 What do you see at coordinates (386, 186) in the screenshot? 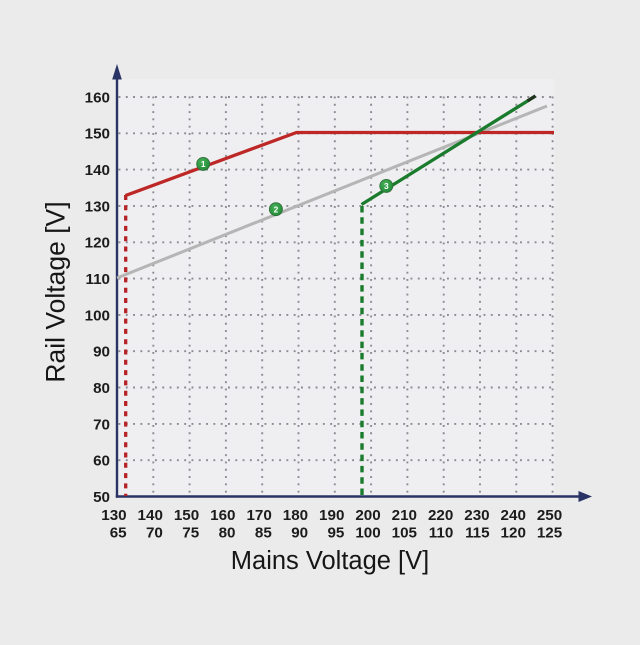
I see `svg-text: 3` at bounding box center [386, 186].